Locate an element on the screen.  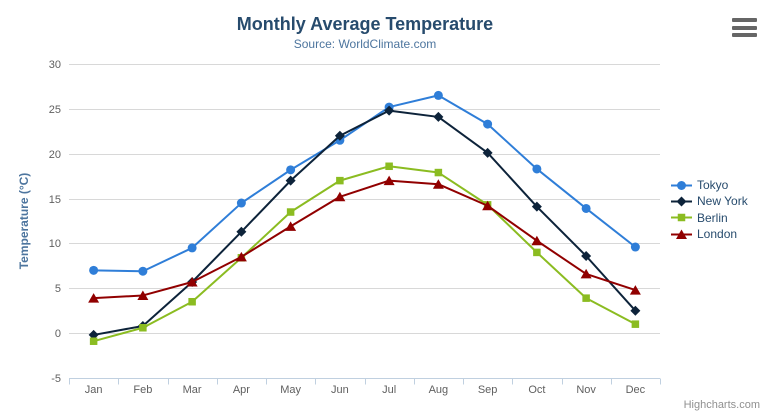
legend-marker-new-york-icon is located at coordinates (681, 201).